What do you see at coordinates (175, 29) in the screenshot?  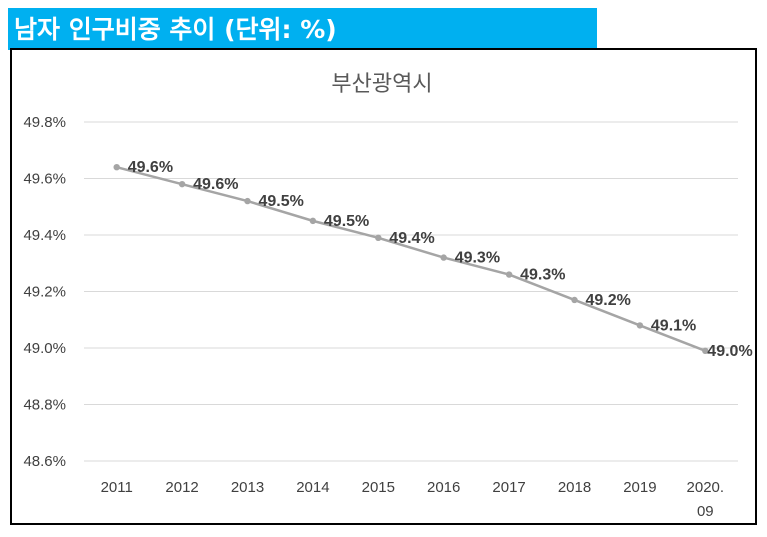 I see `page-title: 남자 인구비중 추이 (단위: %)` at bounding box center [175, 29].